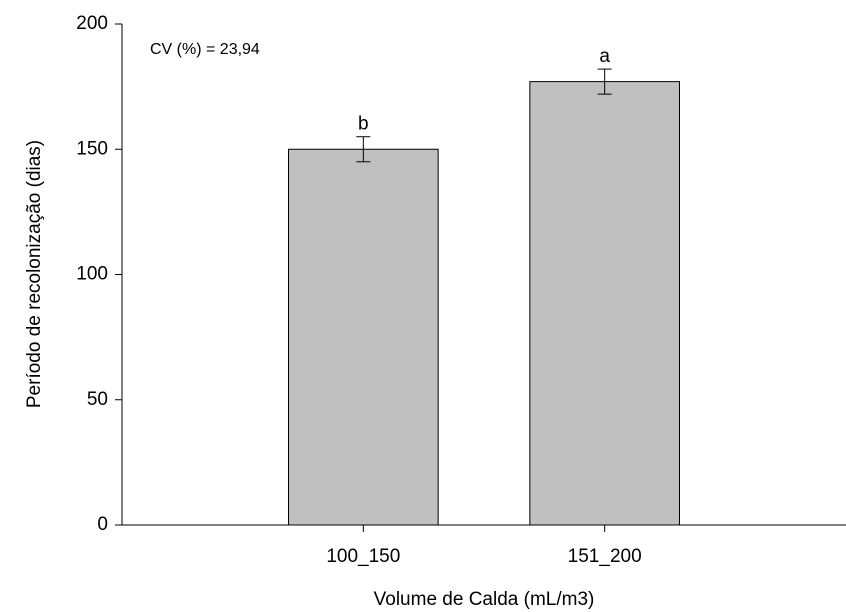 The height and width of the screenshot is (612, 846). I want to click on y-tick-label: 0, so click(102, 524).